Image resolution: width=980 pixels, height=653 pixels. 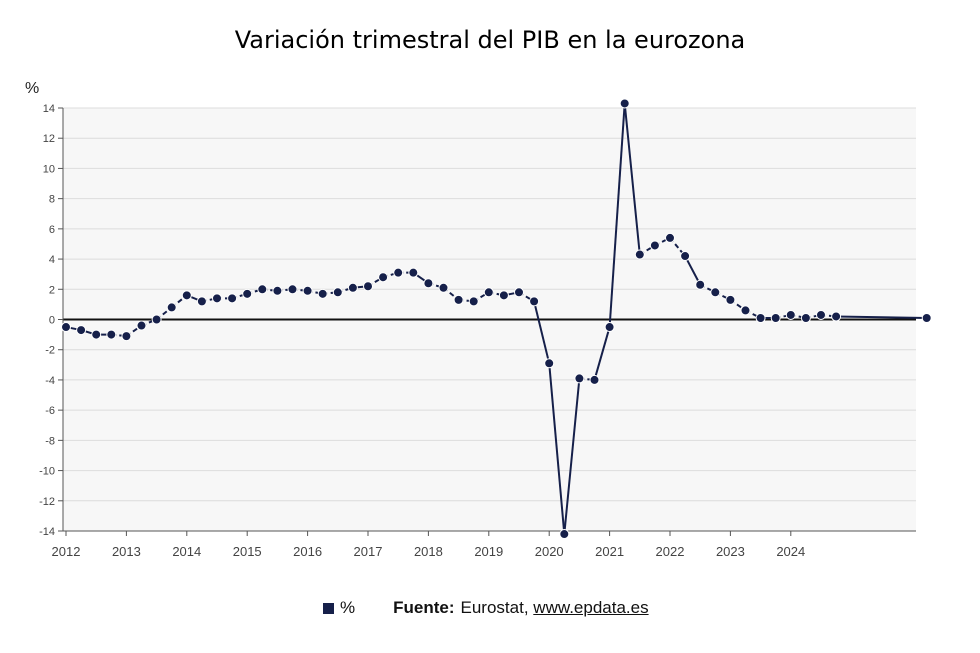 What do you see at coordinates (52, 230) in the screenshot?
I see `y-tick-label: 6` at bounding box center [52, 230].